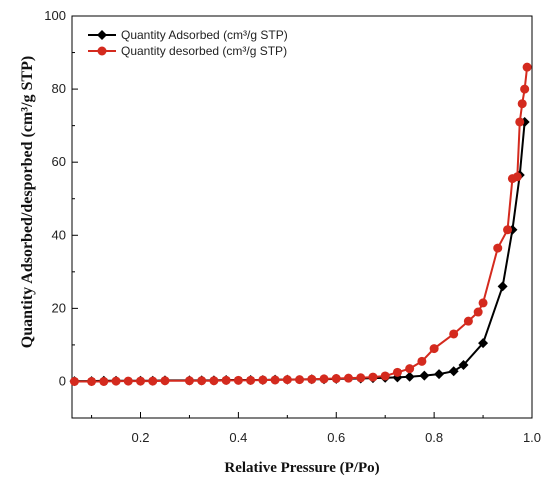  Describe the element at coordinates (27, 202) in the screenshot. I see `y-axis-label: Quantity Adsorbed/desporbed (cm³/g STP)` at that location.